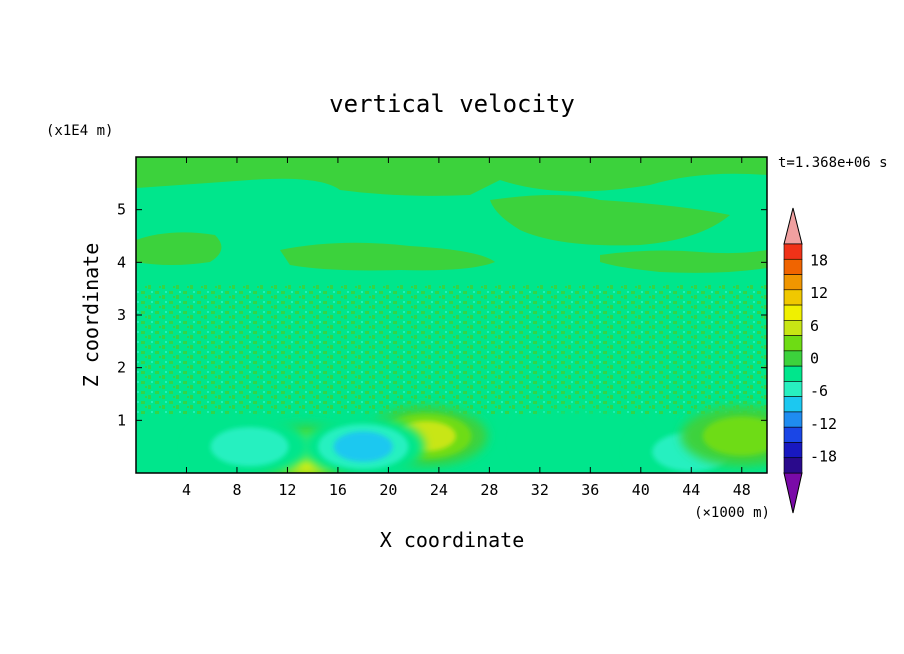 Image resolution: width=904 pixels, height=654 pixels. What do you see at coordinates (819, 391) in the screenshot?
I see `colorbar-tick-label: -6` at bounding box center [819, 391].